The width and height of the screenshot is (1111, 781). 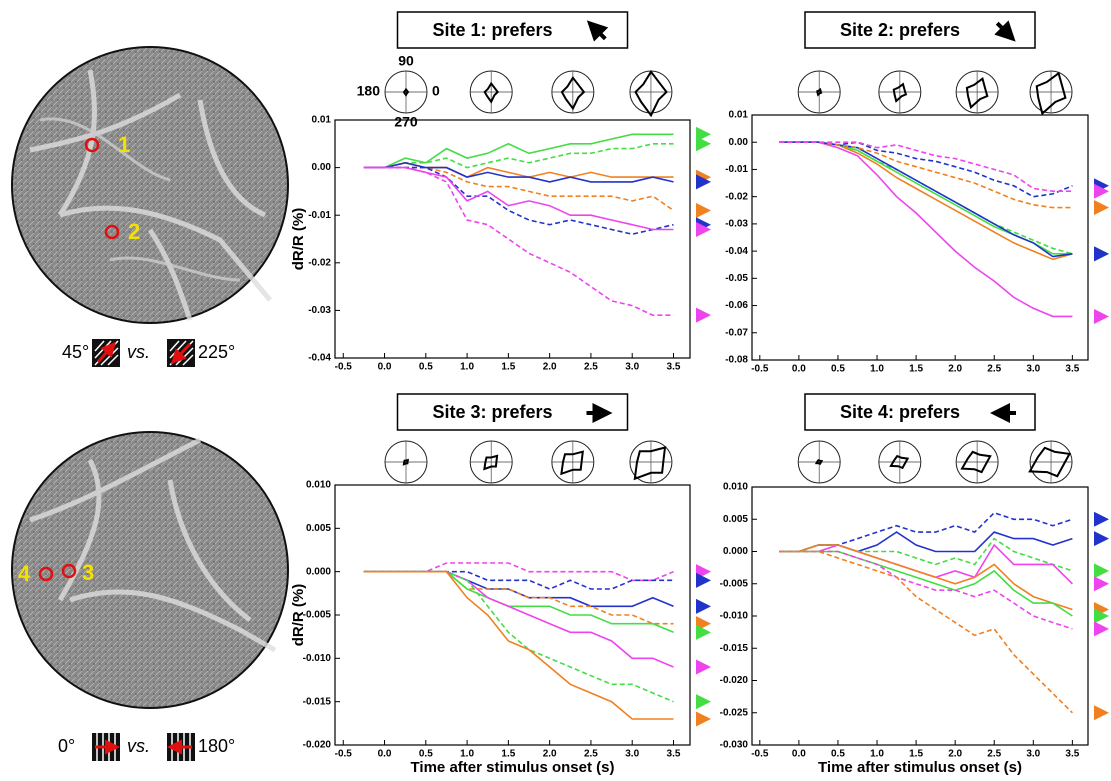 I want to click on site-label: 3, so click(x=88, y=572).